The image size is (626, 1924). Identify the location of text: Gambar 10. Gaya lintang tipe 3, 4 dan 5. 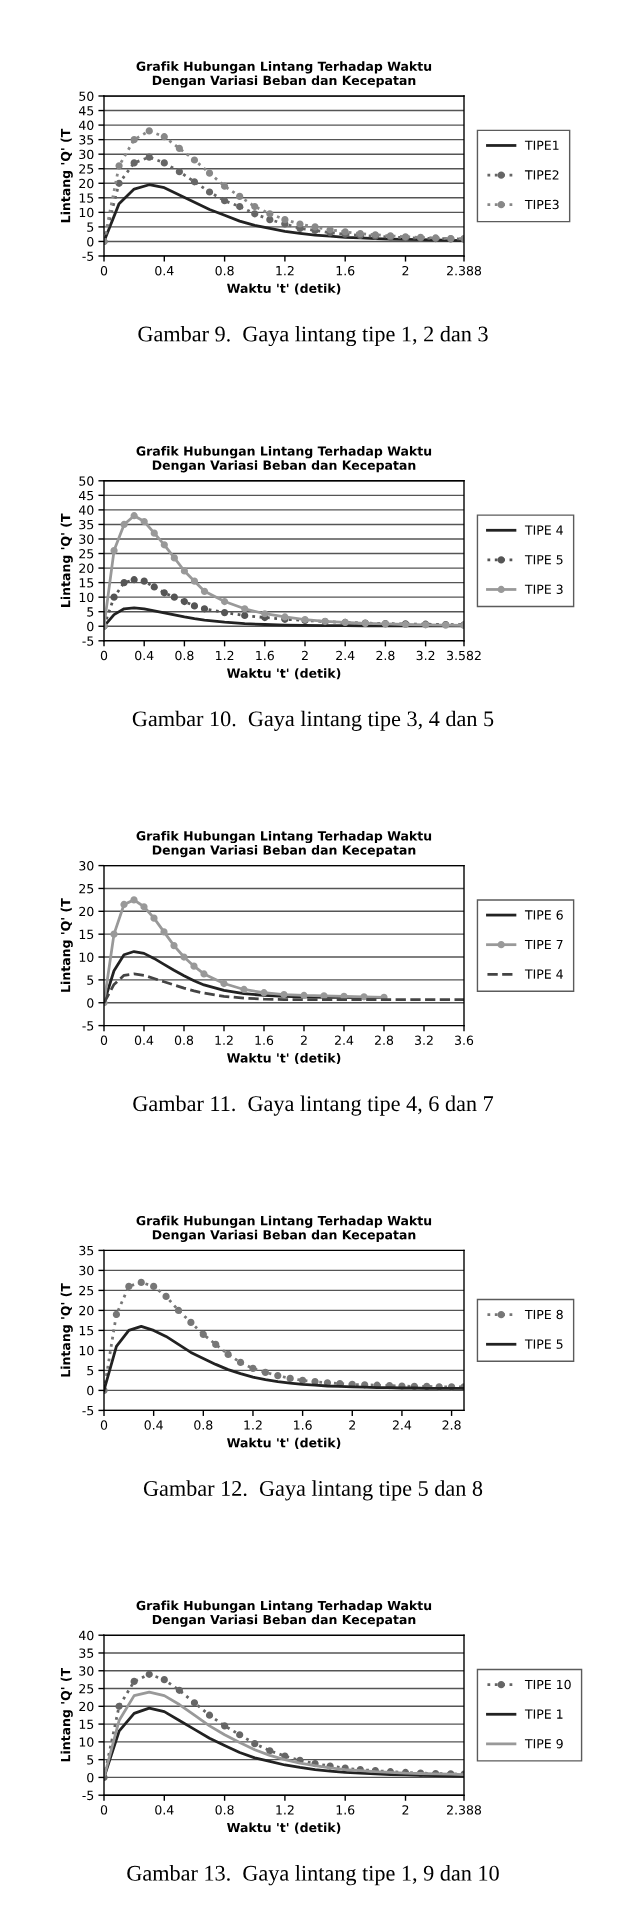
(313, 720).